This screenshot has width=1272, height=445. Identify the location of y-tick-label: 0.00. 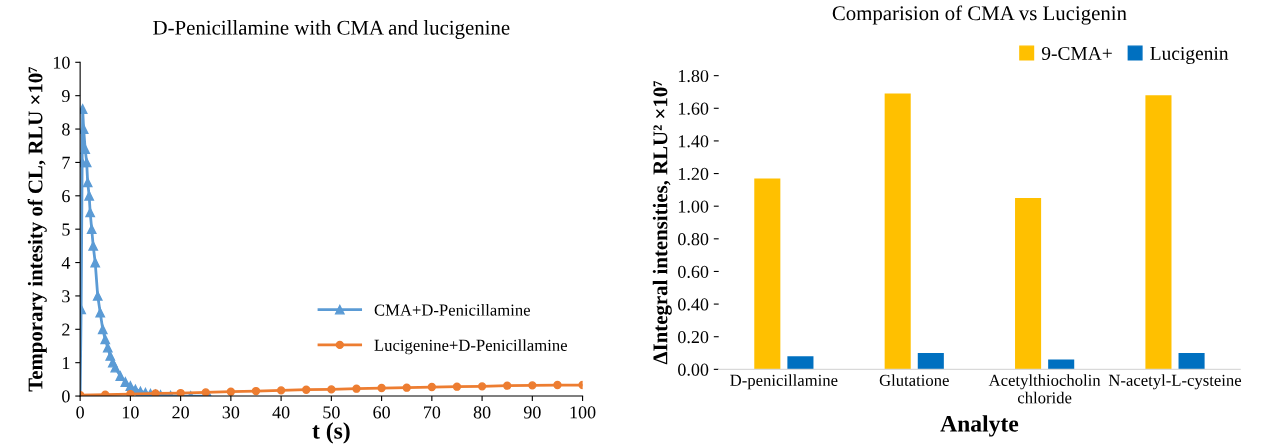
(693, 369).